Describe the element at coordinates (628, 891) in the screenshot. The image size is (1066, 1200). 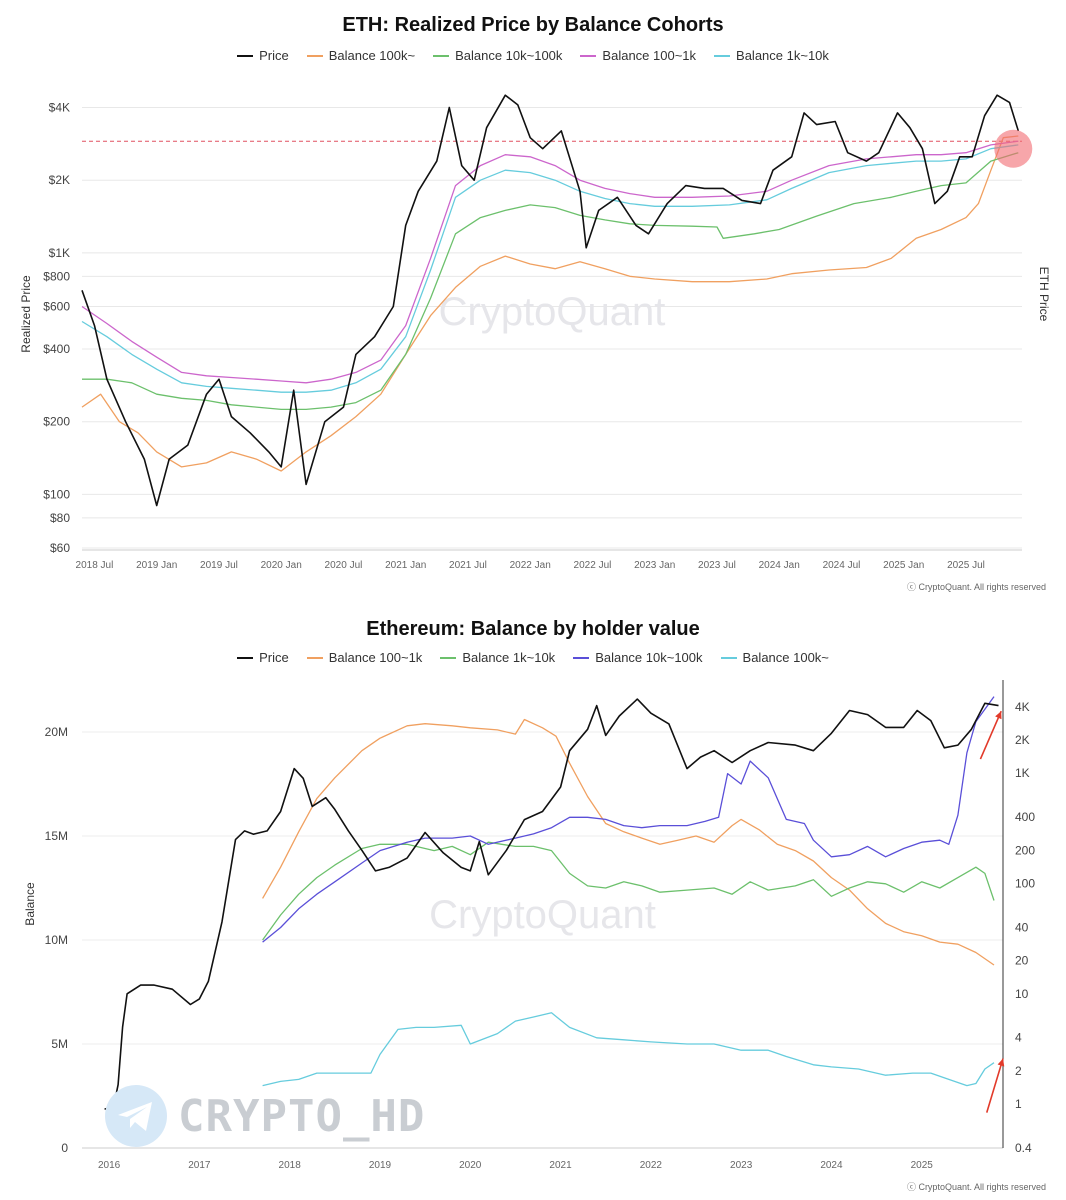
I see `series-line-balance-1k-10k` at that location.